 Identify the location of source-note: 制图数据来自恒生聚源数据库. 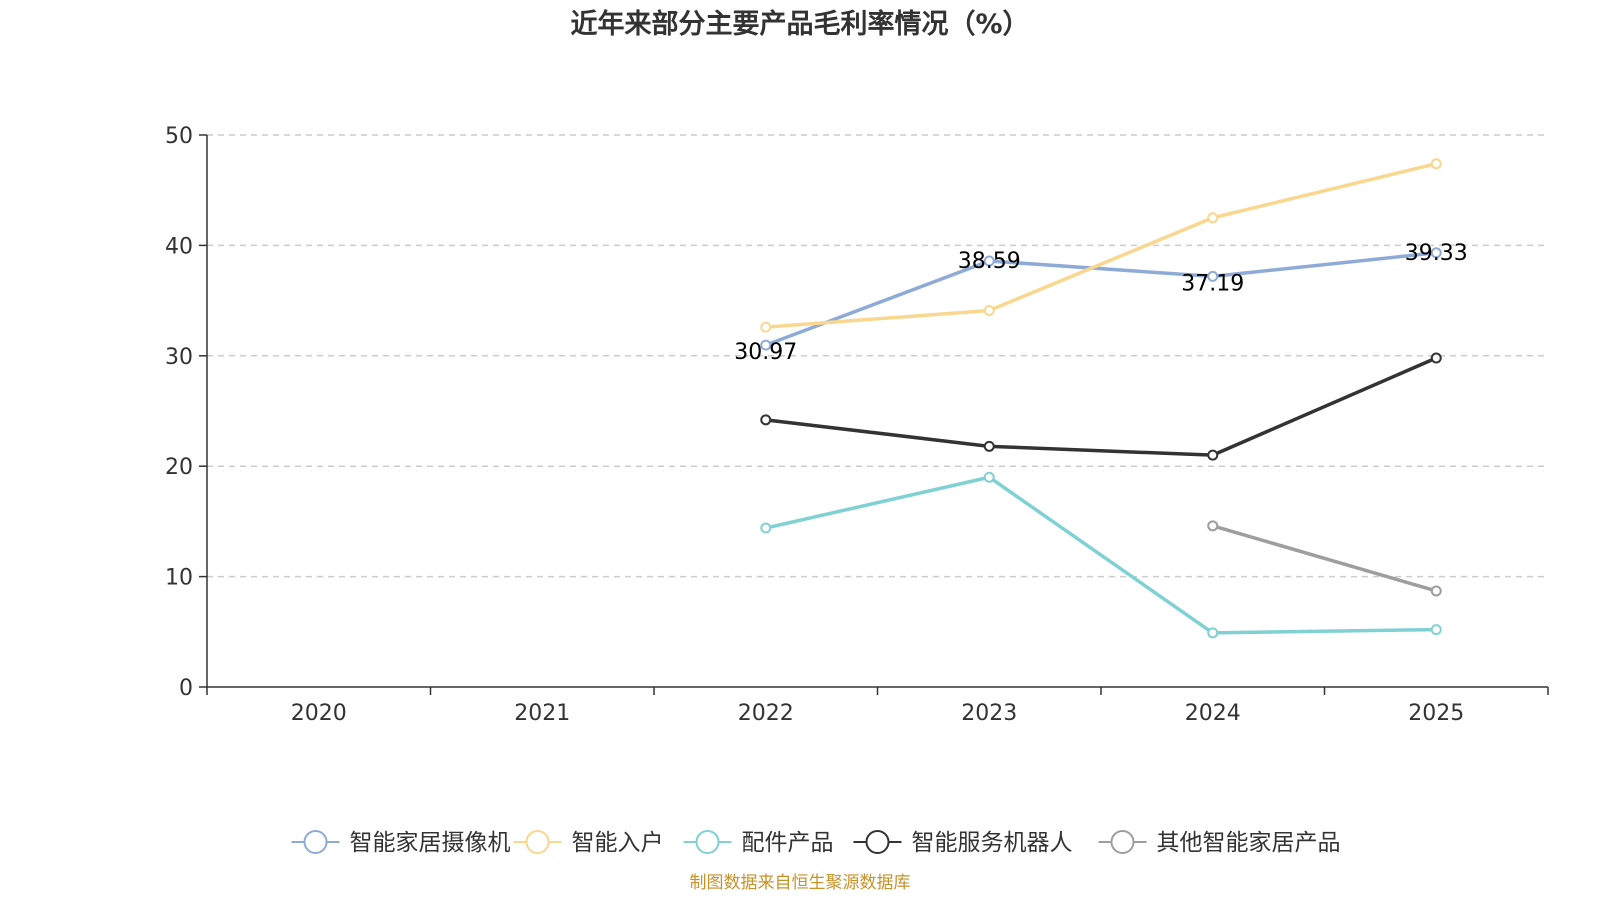
(800, 883).